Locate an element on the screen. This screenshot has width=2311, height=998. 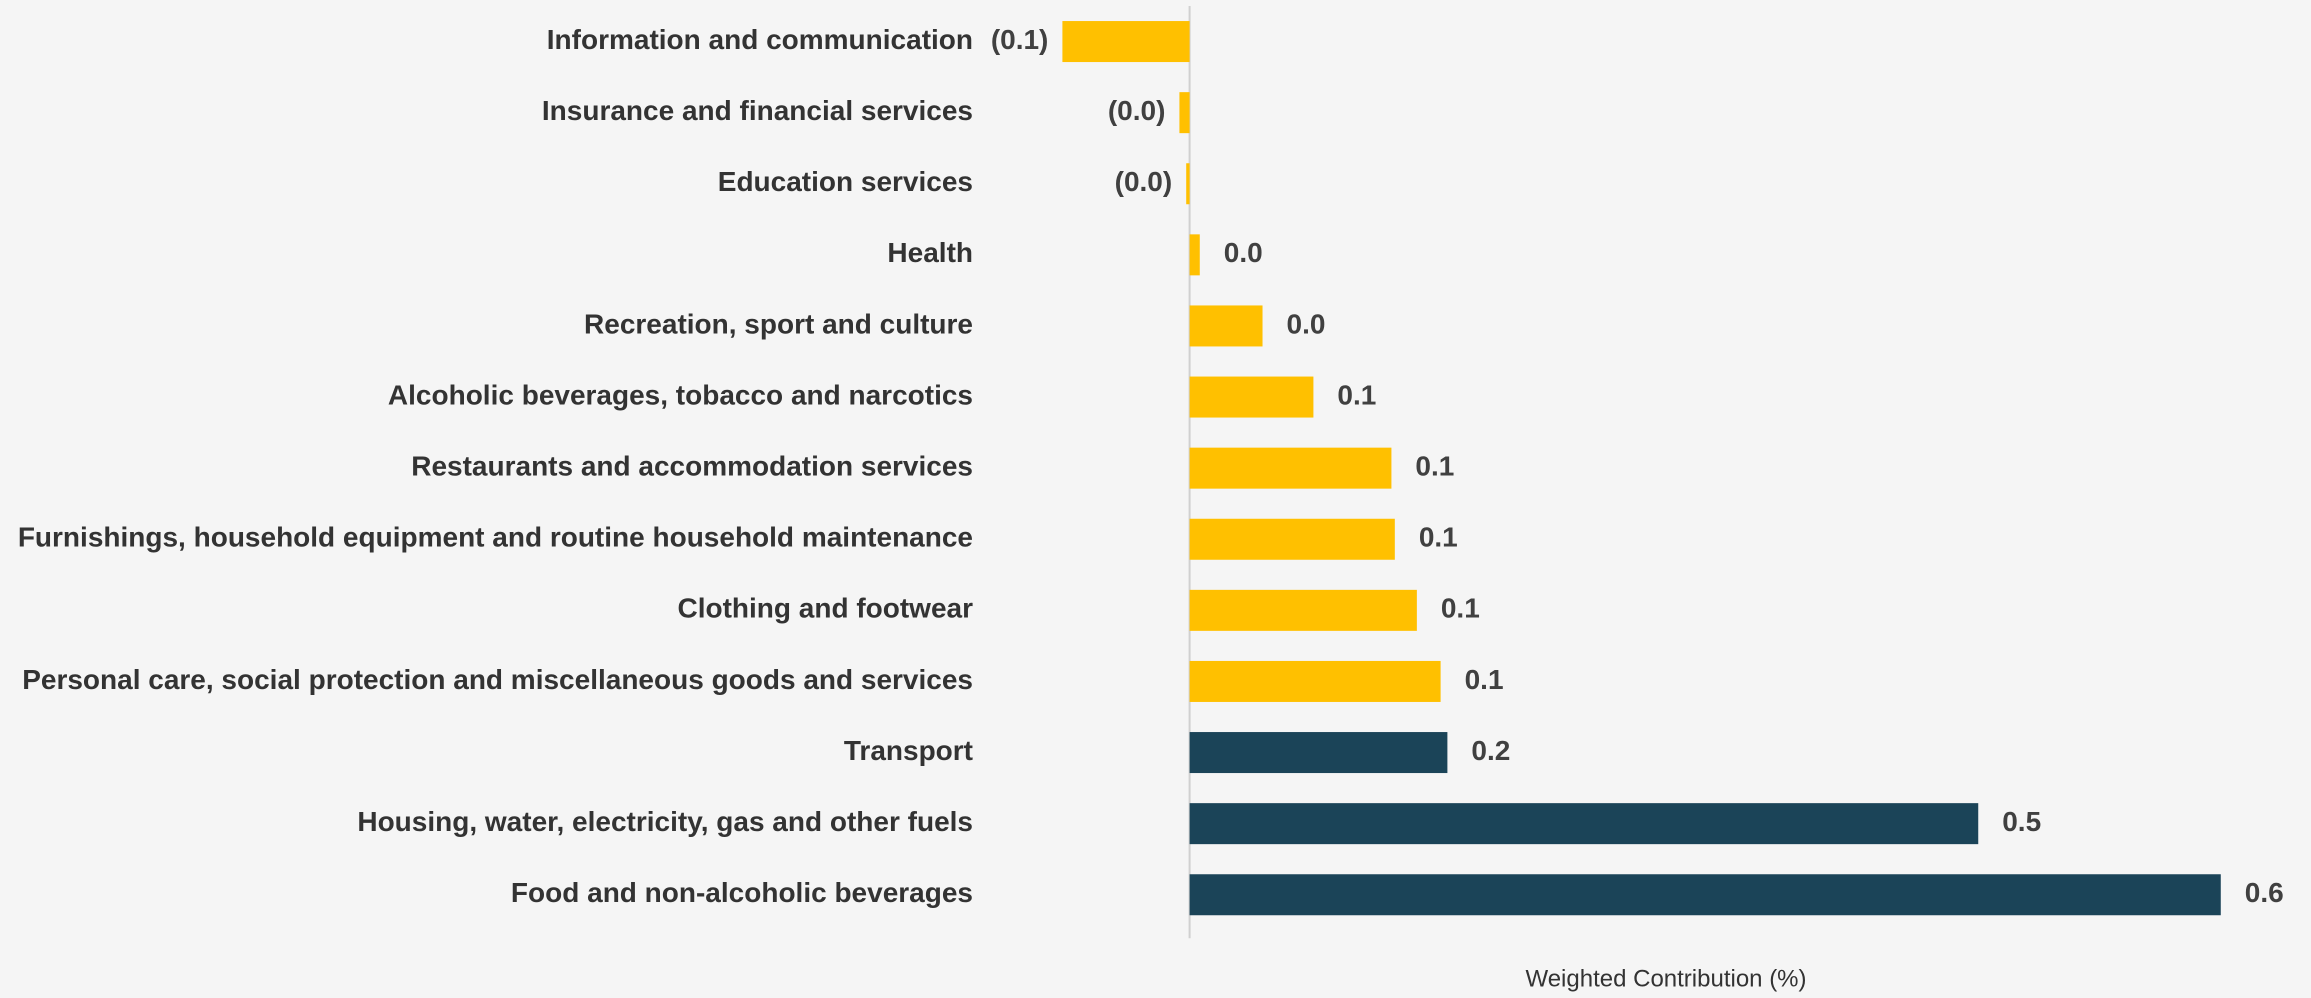
category-label: Food and non-alcoholic beverages is located at coordinates (742, 892).